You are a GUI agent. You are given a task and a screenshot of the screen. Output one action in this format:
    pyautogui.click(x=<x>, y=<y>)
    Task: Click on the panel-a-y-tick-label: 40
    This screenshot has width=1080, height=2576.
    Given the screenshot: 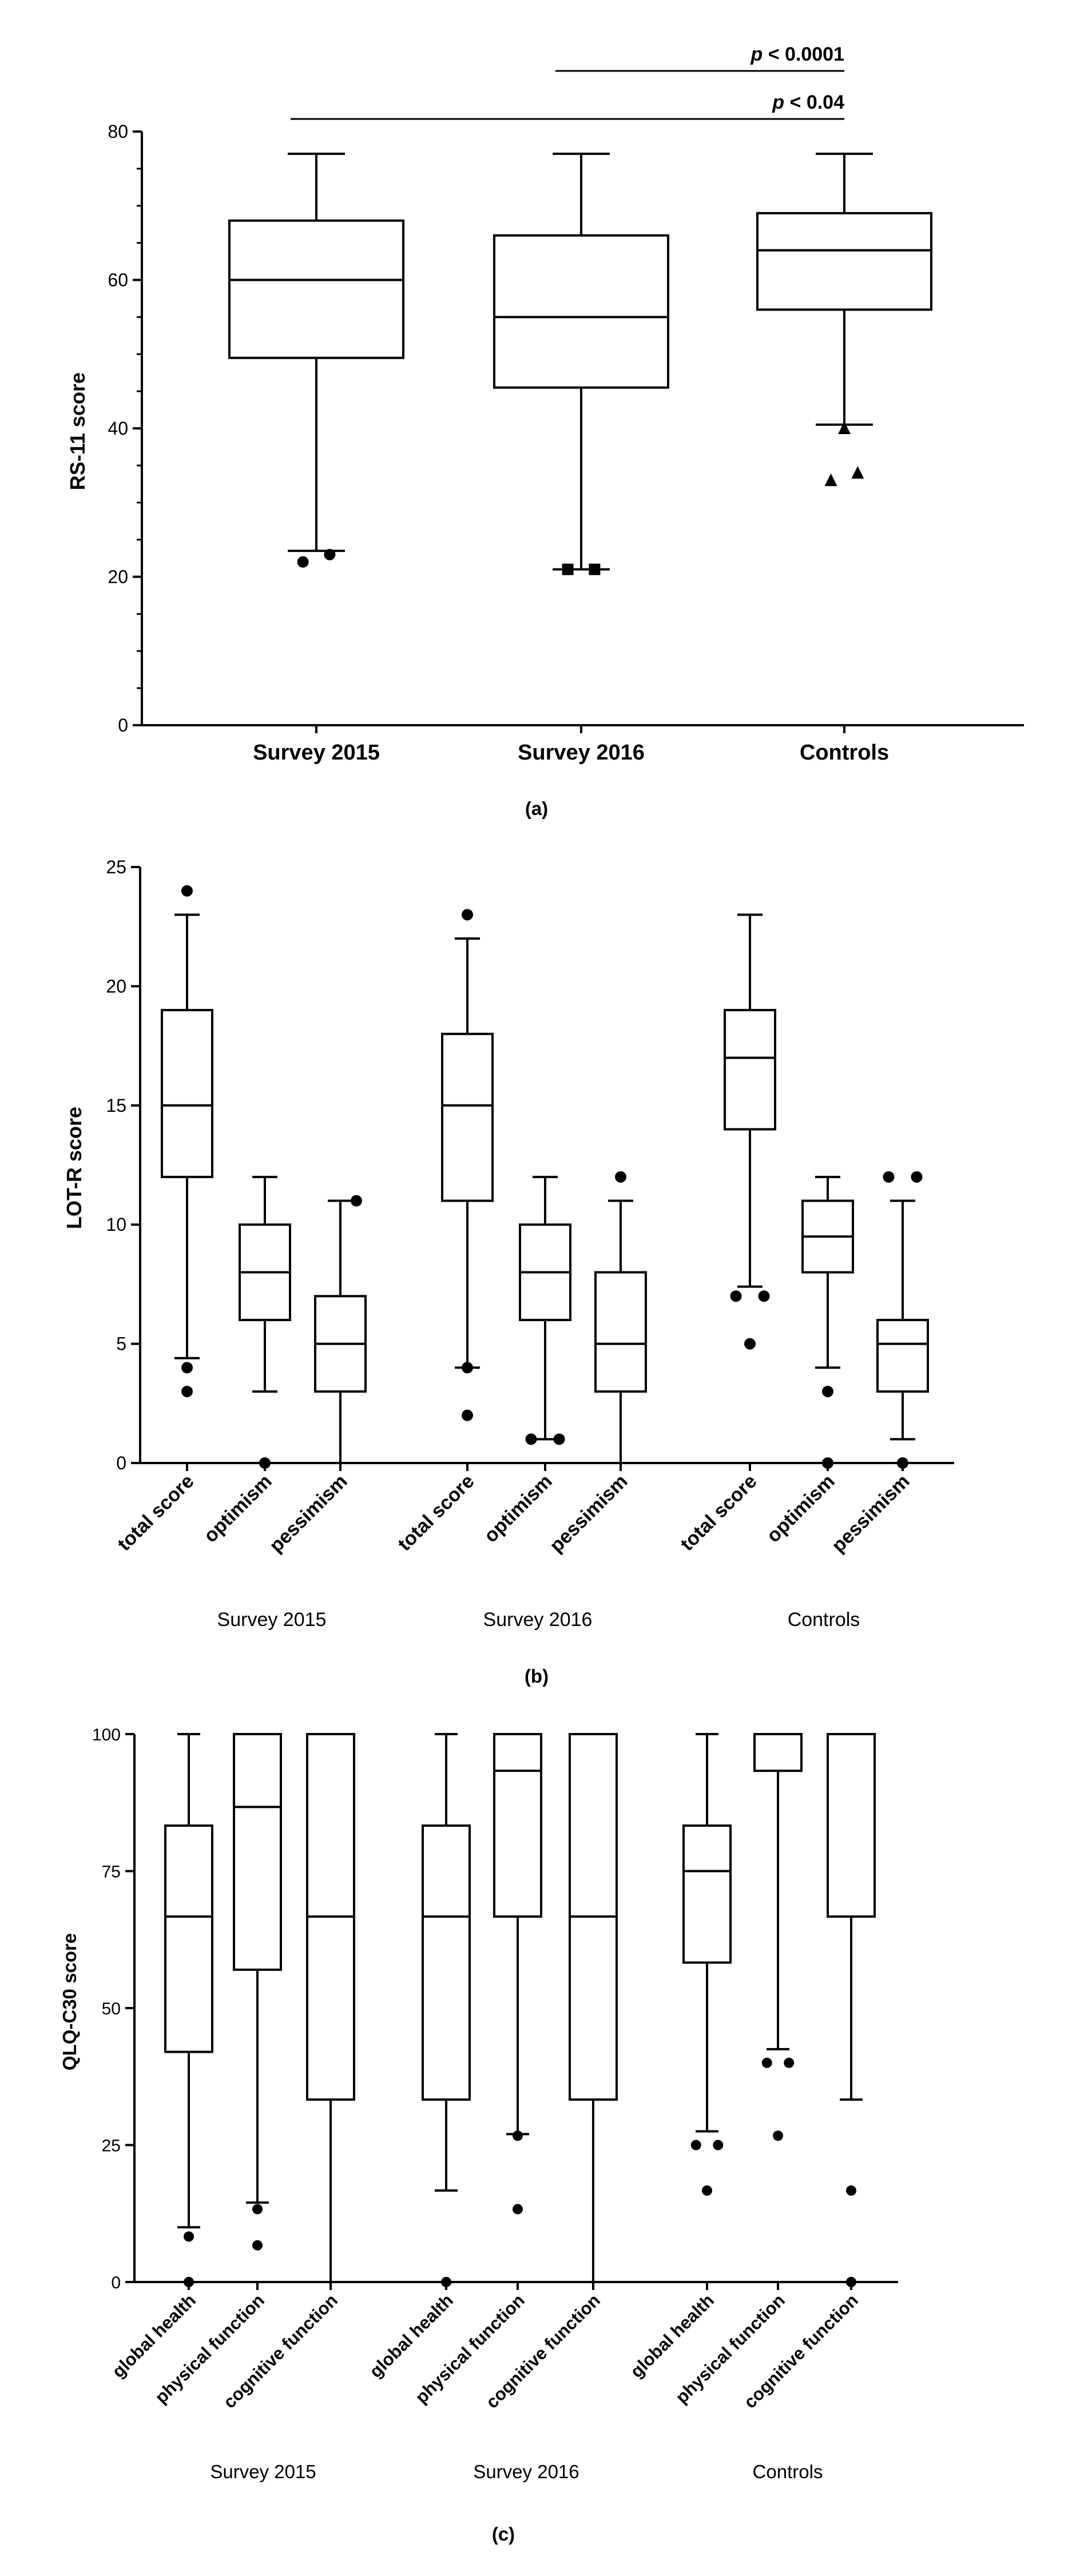 What is the action you would take?
    pyautogui.click(x=118, y=428)
    